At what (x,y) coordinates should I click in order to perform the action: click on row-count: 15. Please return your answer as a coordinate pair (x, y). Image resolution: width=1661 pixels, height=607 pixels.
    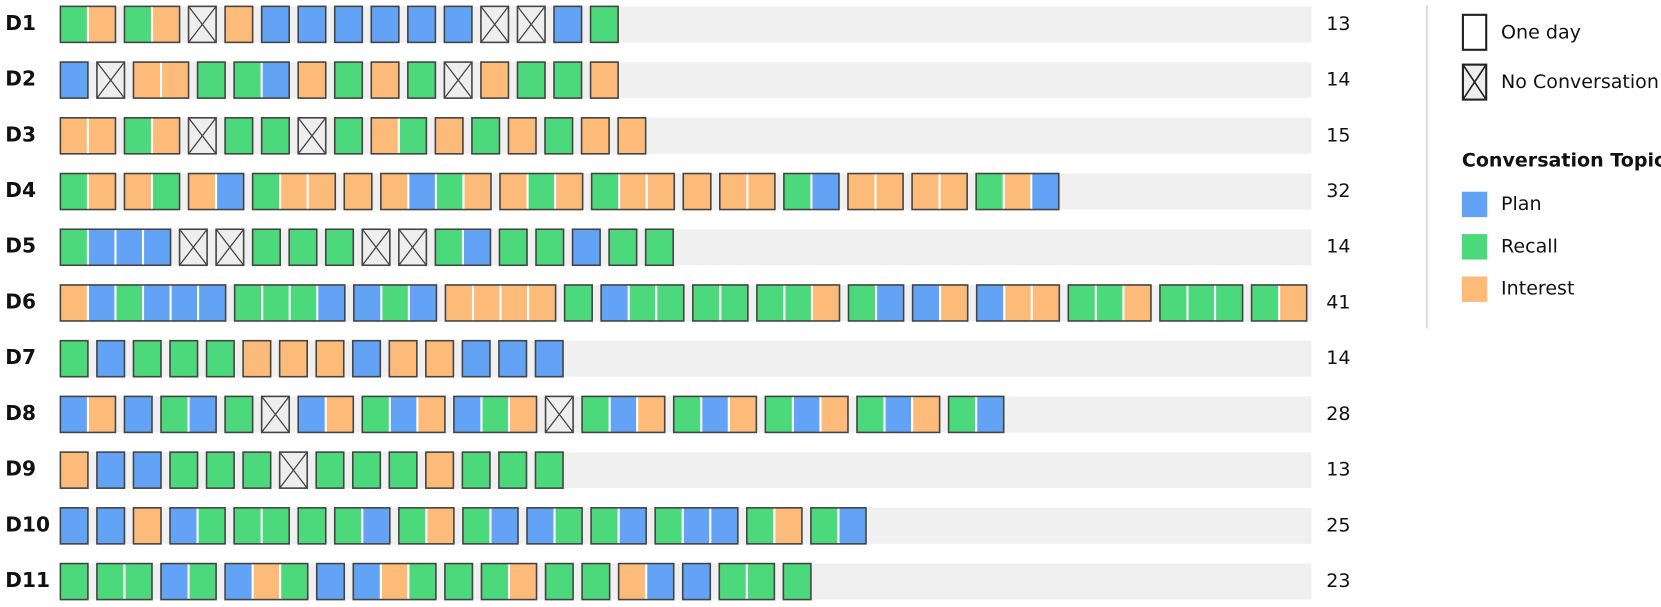
    Looking at the image, I should click on (1338, 135).